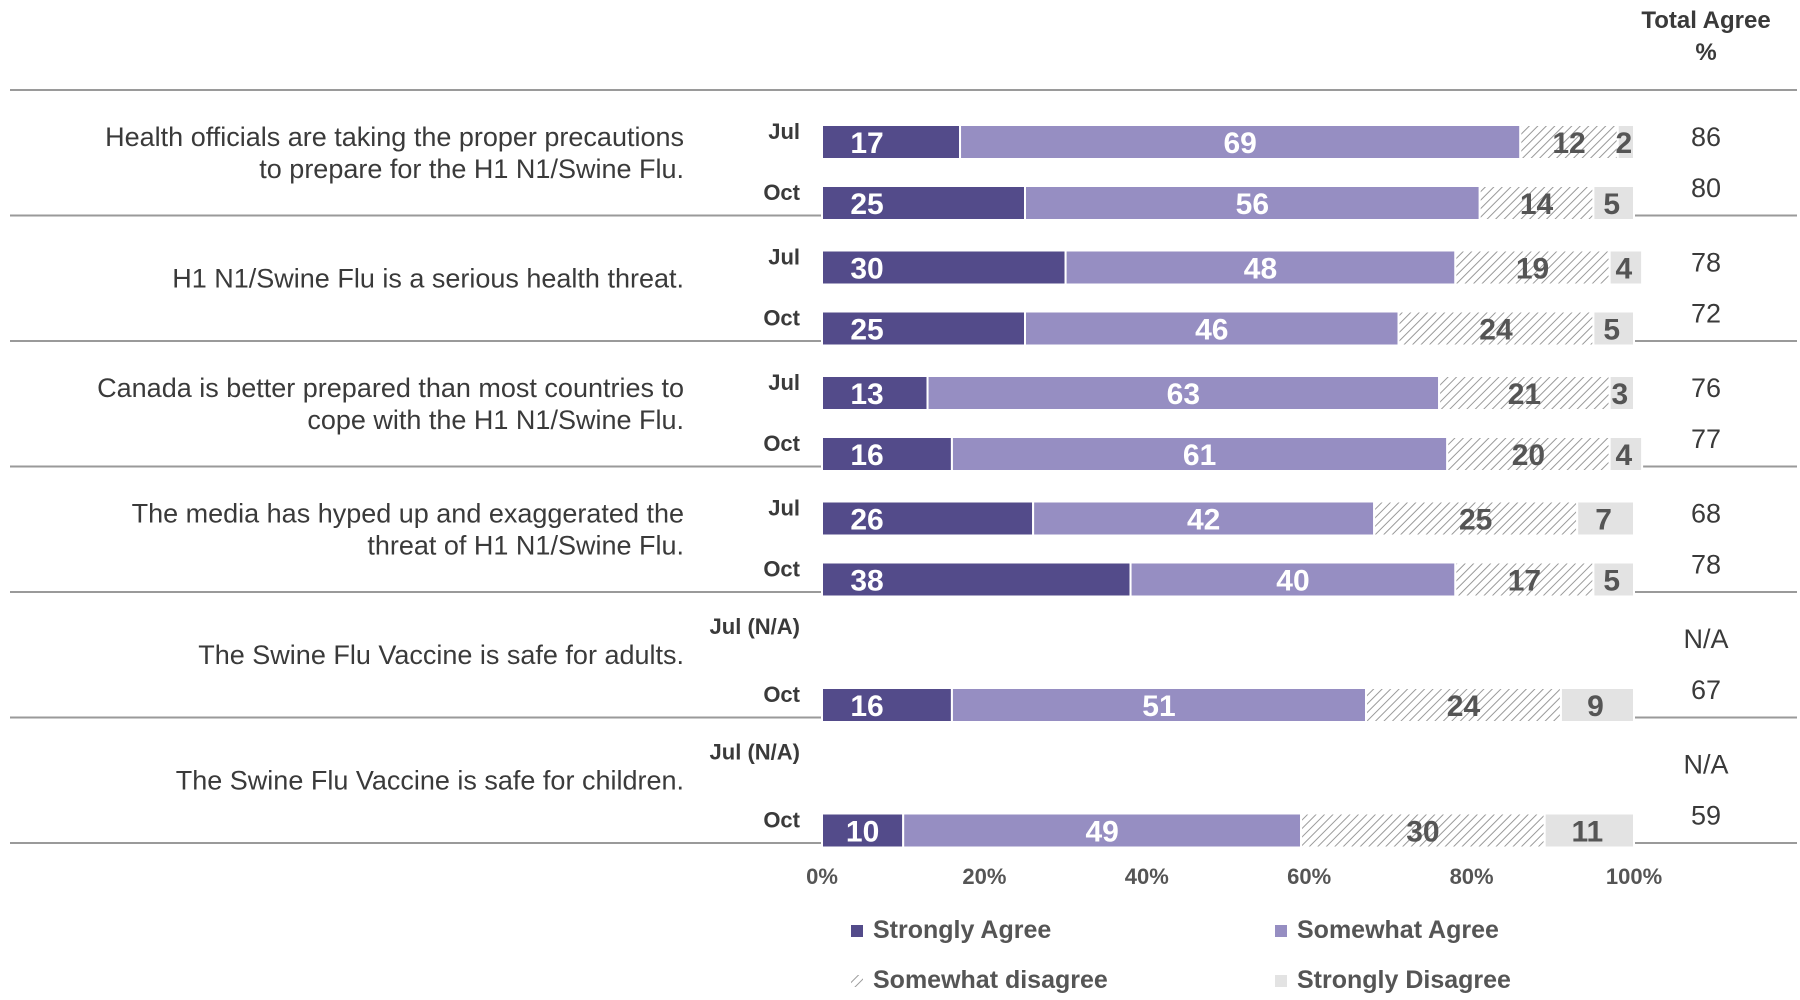 The image size is (1800, 1000). I want to click on data-label: 20, so click(1528, 455).